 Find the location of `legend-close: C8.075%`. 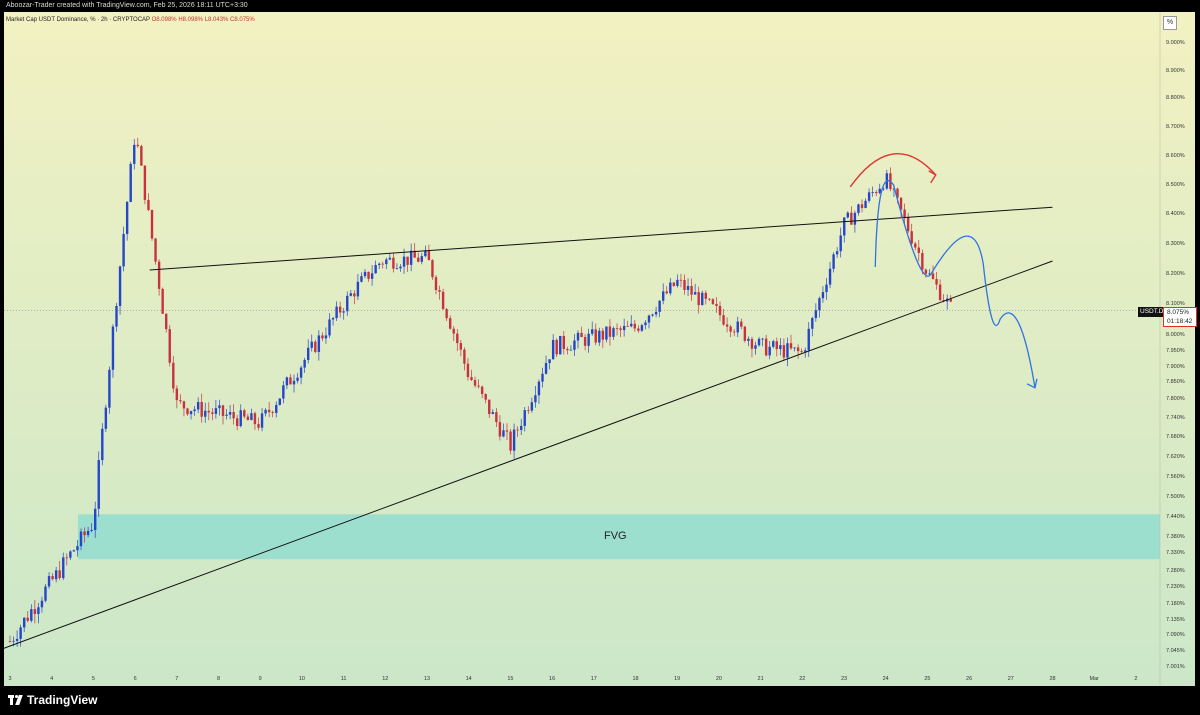

legend-close: C8.075% is located at coordinates (242, 20).